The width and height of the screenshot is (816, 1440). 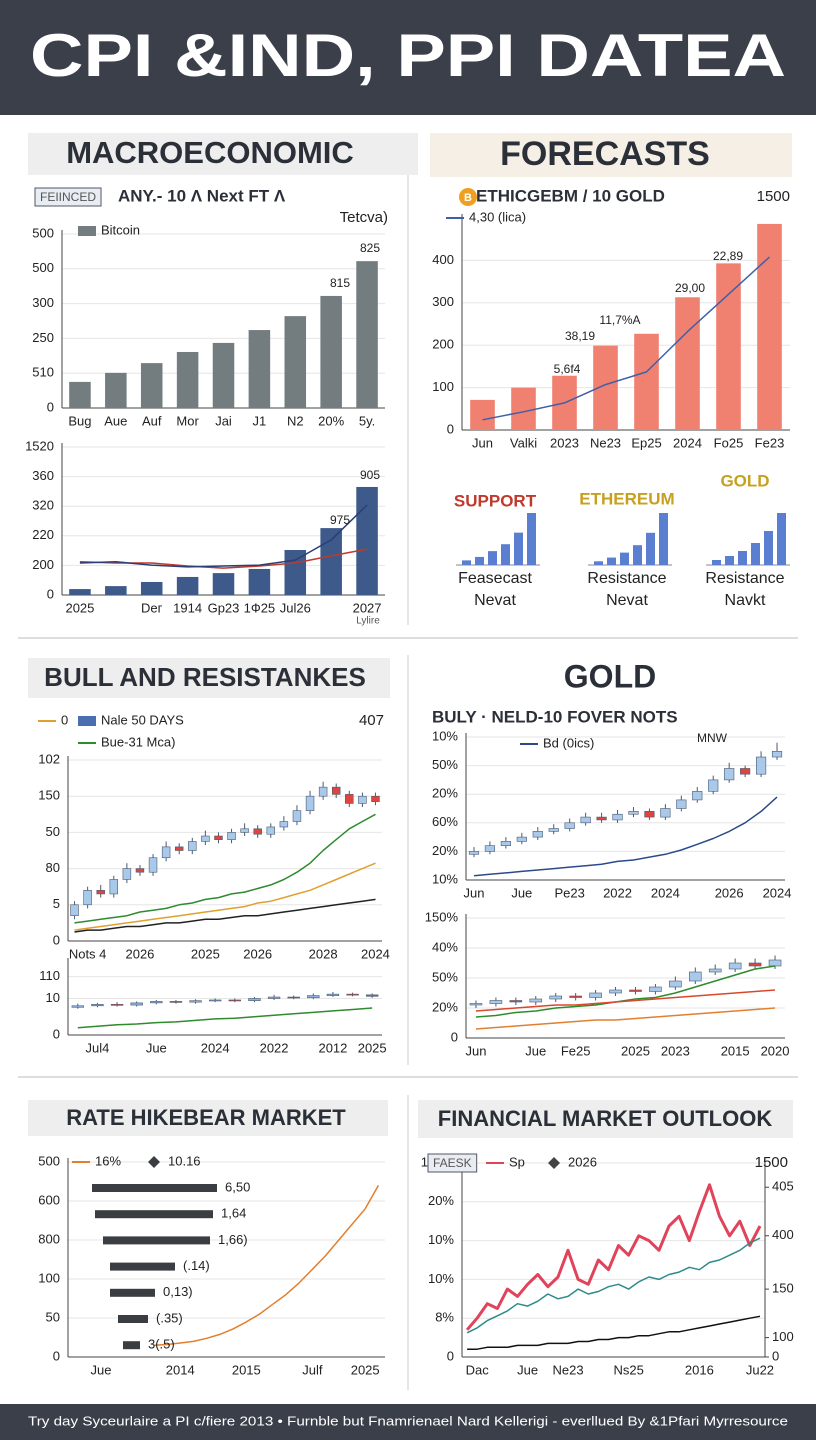 I want to click on mini-caption: Nevat, so click(x=495, y=600).